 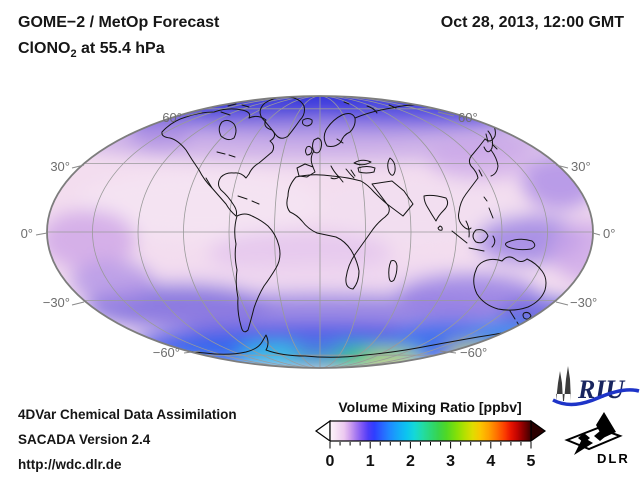 I want to click on coast-iberia-france, so click(x=306, y=164).